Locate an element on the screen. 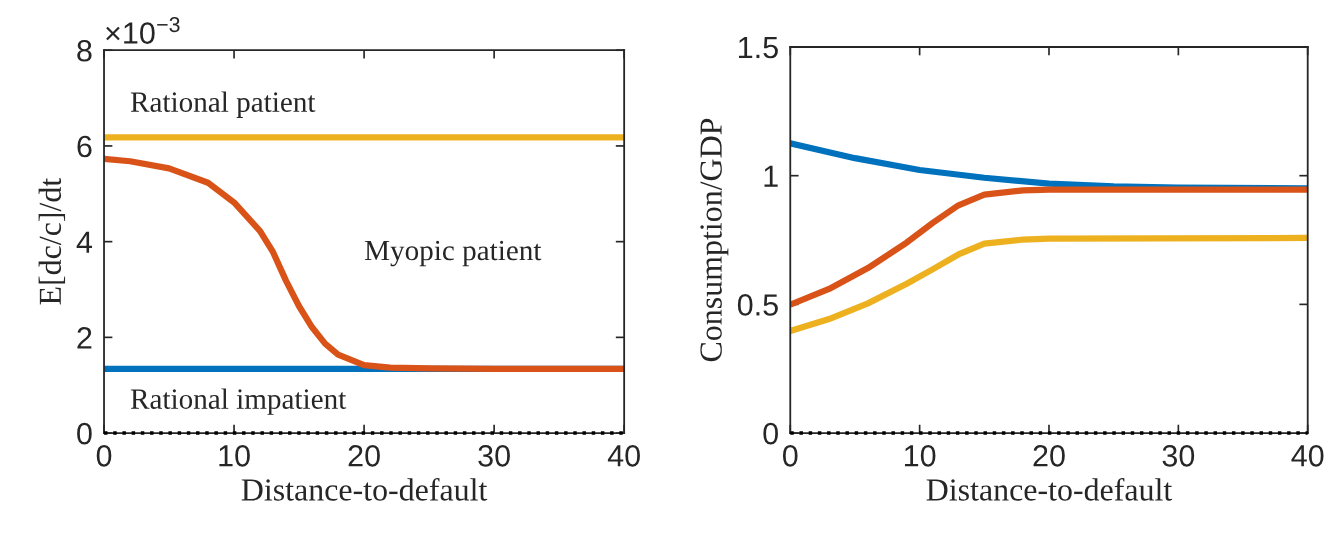 The width and height of the screenshot is (1344, 540). y-axis-title: Consumption/GDP is located at coordinates (714, 240).